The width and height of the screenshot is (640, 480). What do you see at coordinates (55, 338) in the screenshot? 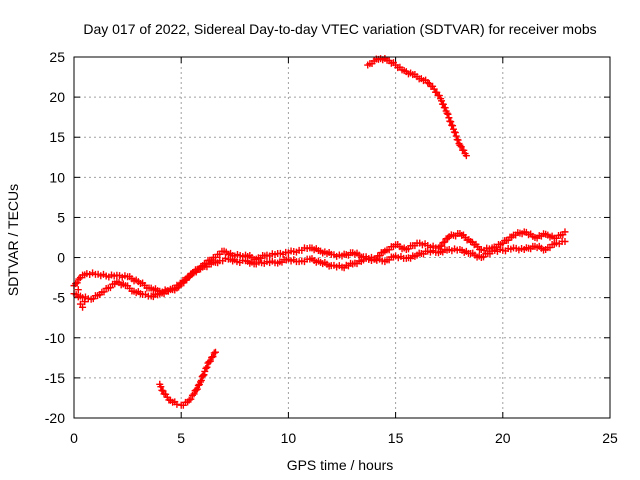
I see `y-tick-label: -10` at bounding box center [55, 338].